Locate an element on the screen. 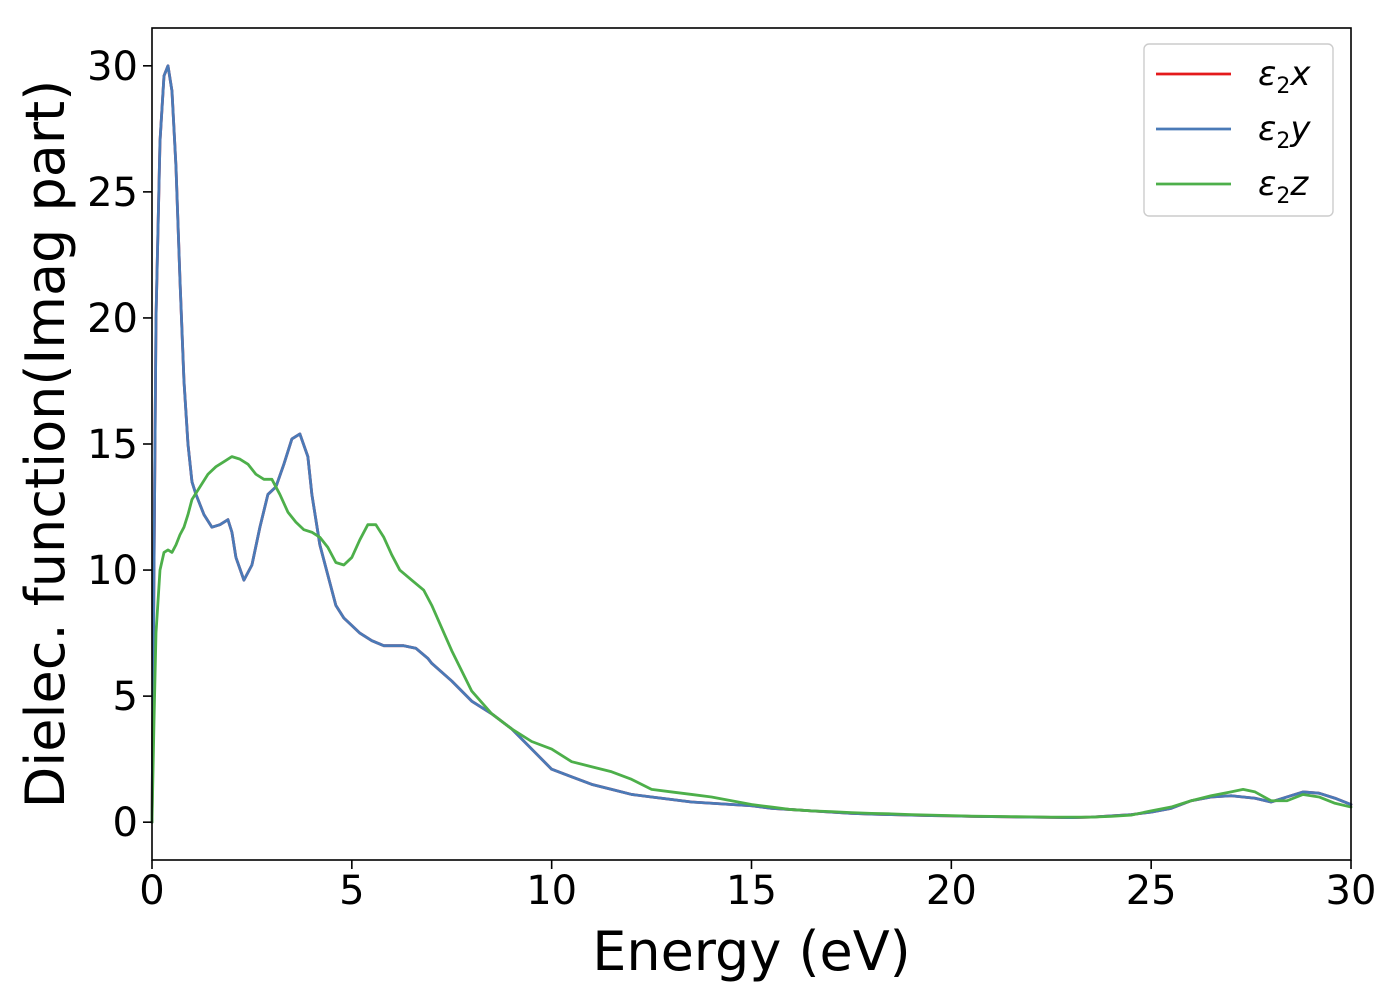 The height and width of the screenshot is (1000, 1400). legend-frame is located at coordinates (1238, 130).